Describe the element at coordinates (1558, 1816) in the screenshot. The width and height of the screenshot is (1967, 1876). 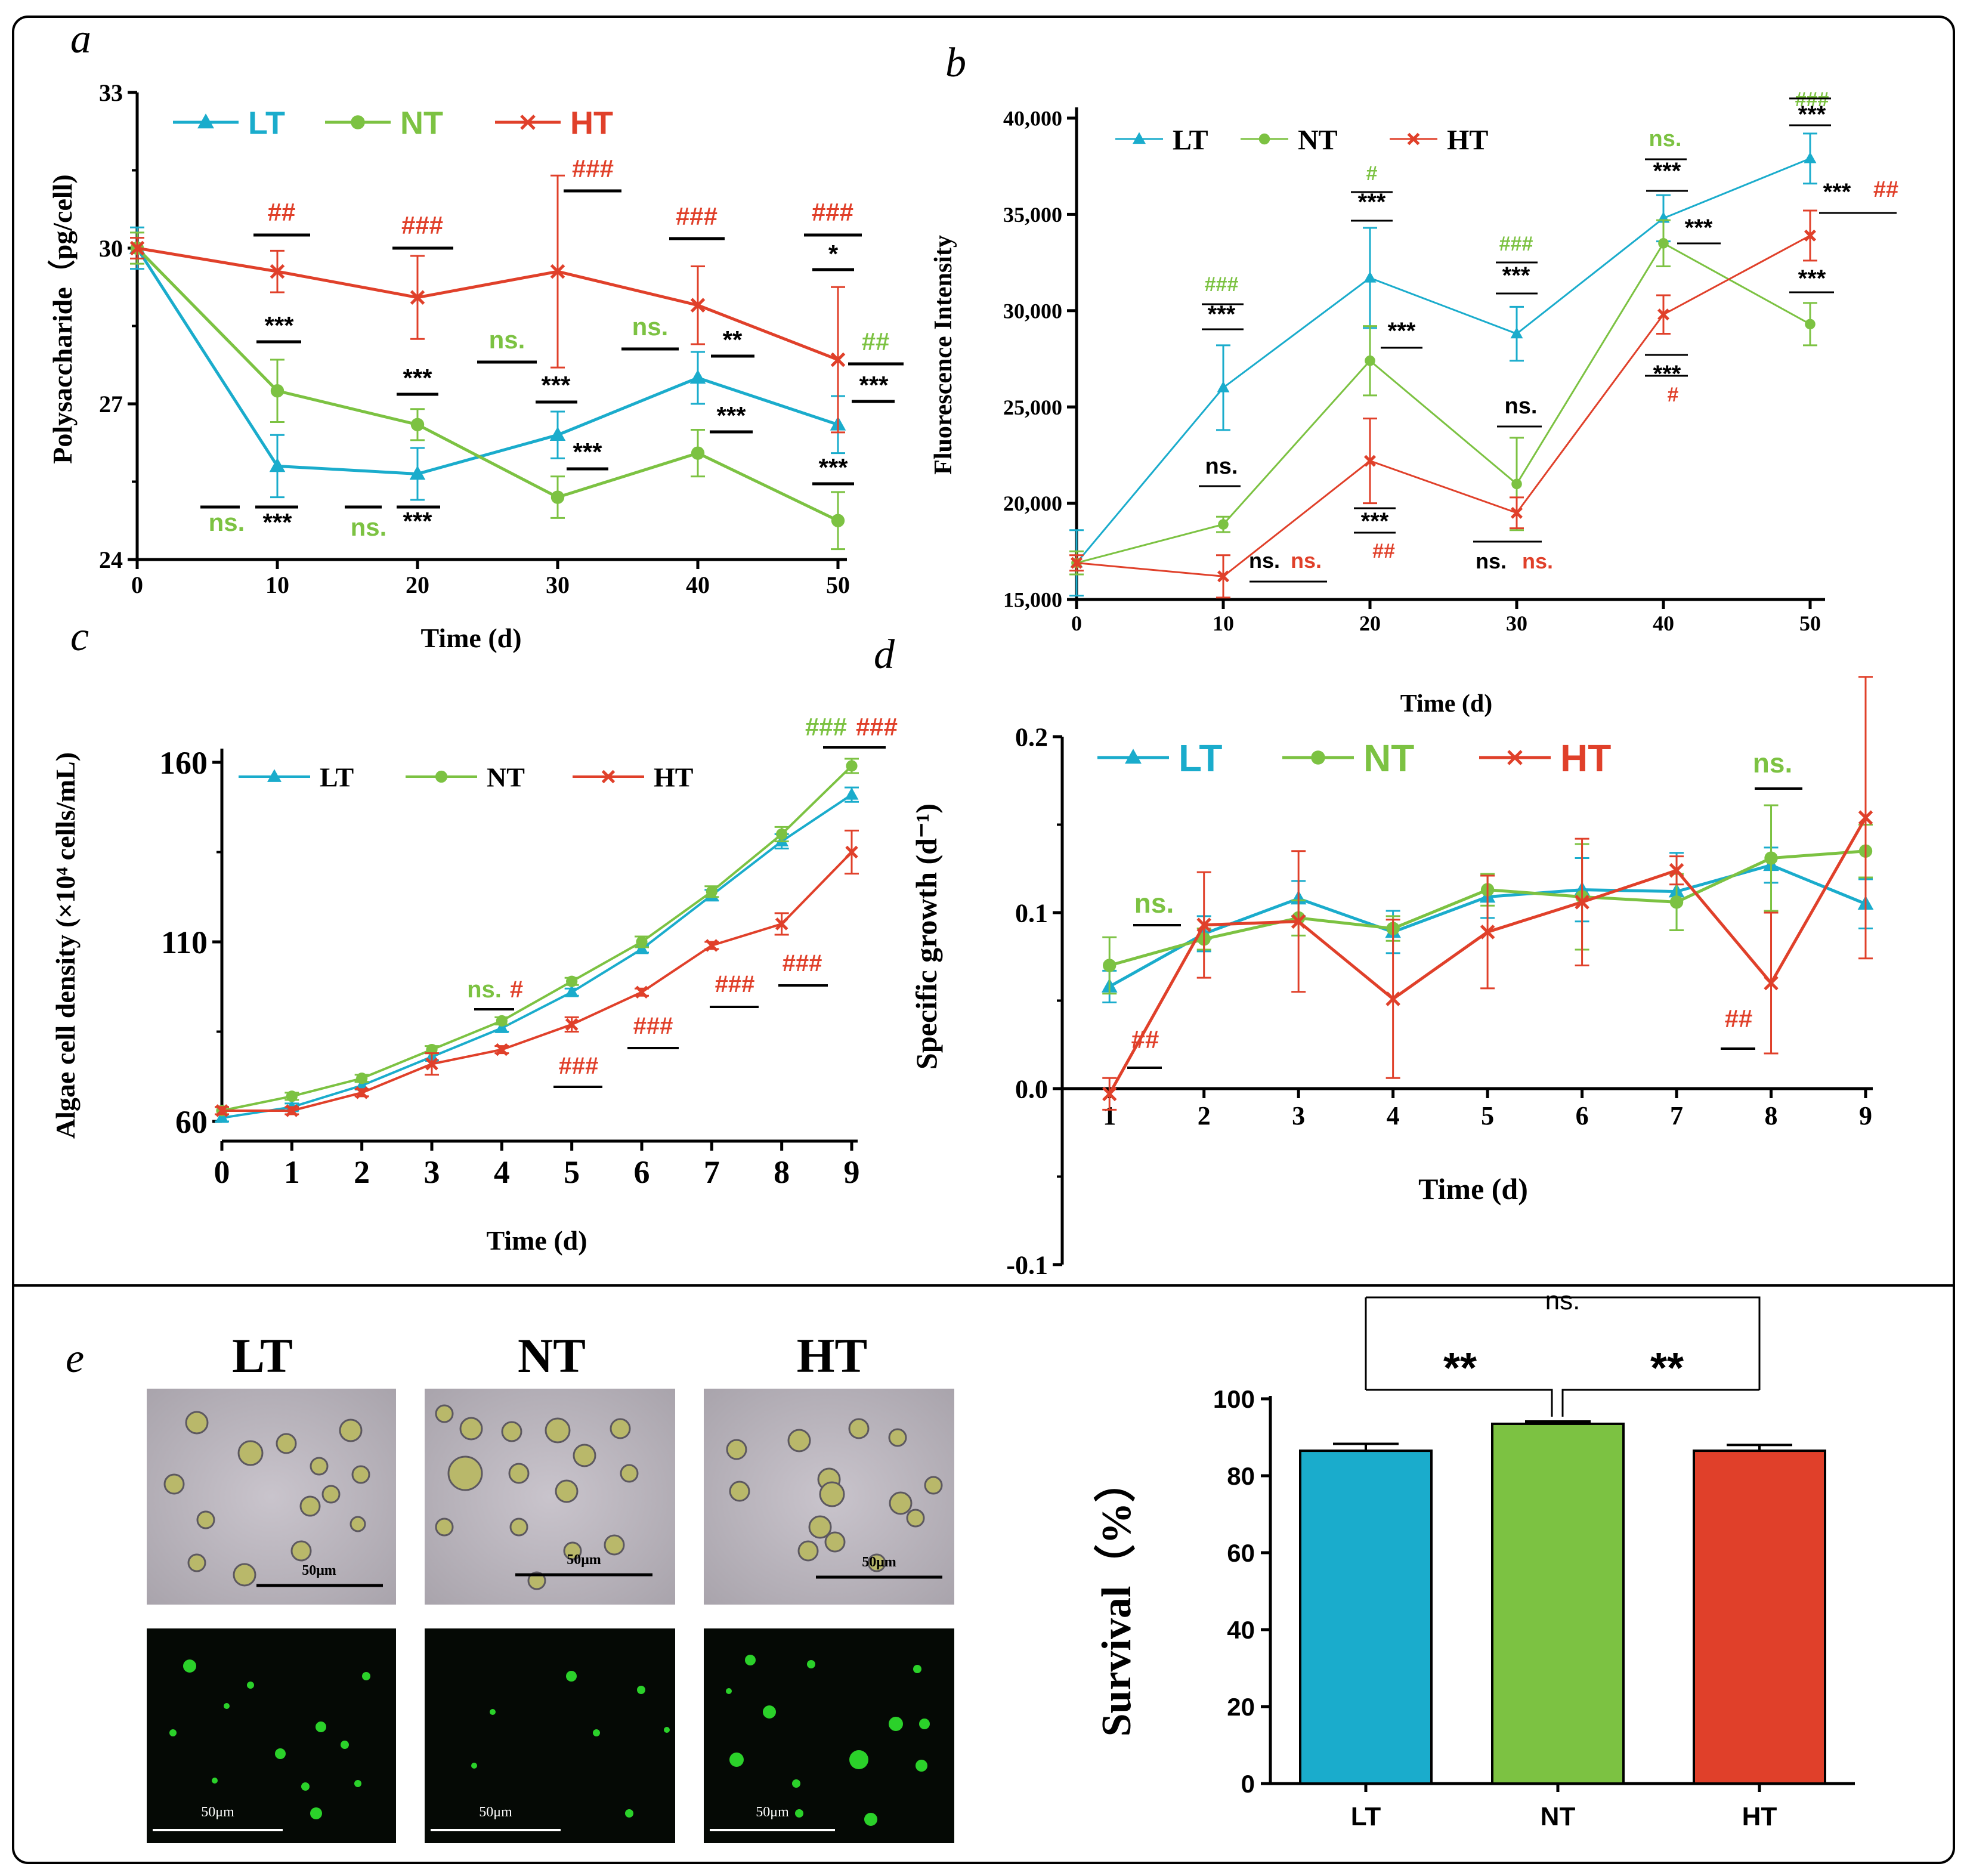
I see `x-tick-label: NT` at that location.